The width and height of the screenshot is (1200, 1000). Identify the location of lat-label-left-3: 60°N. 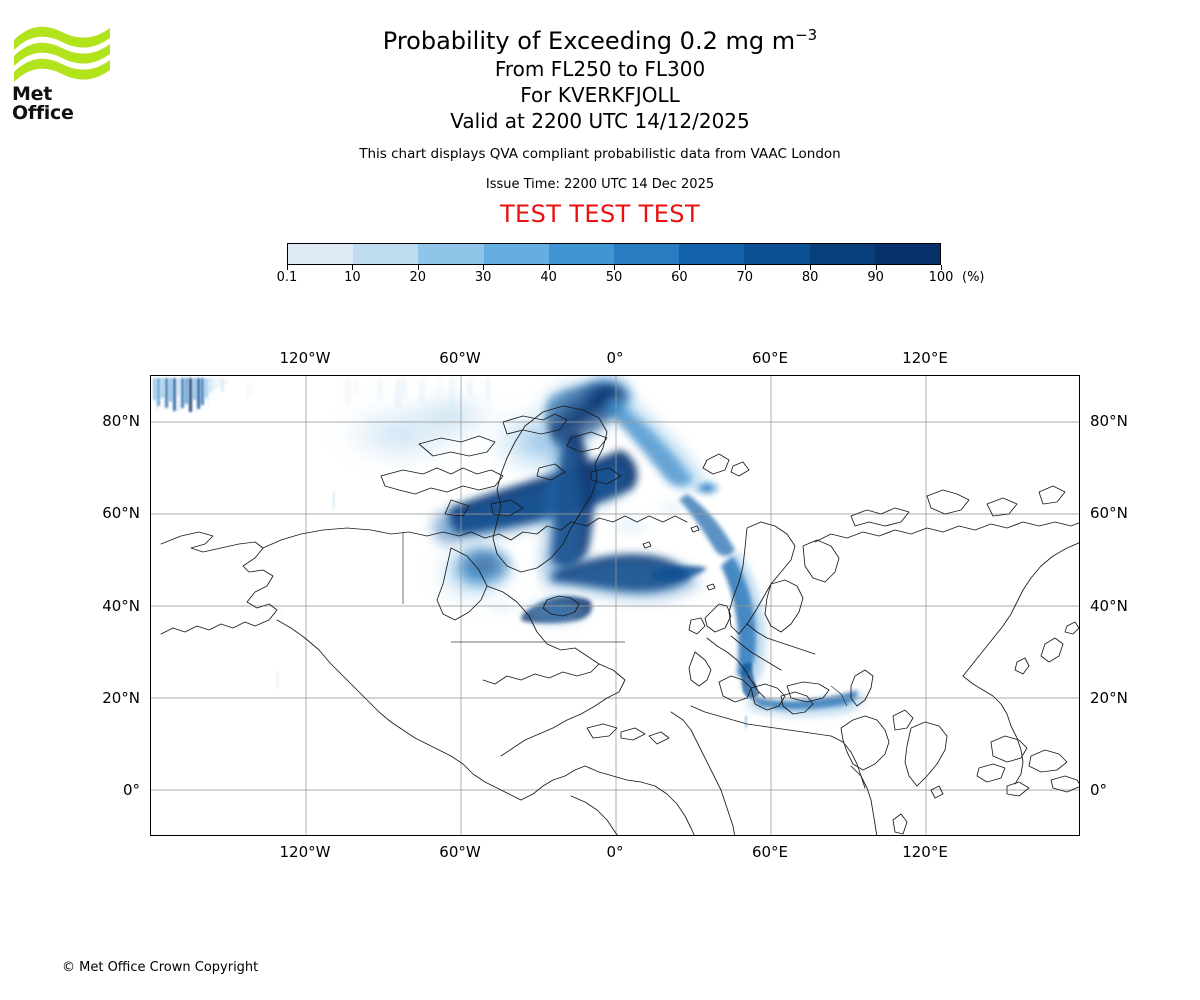
(121, 513).